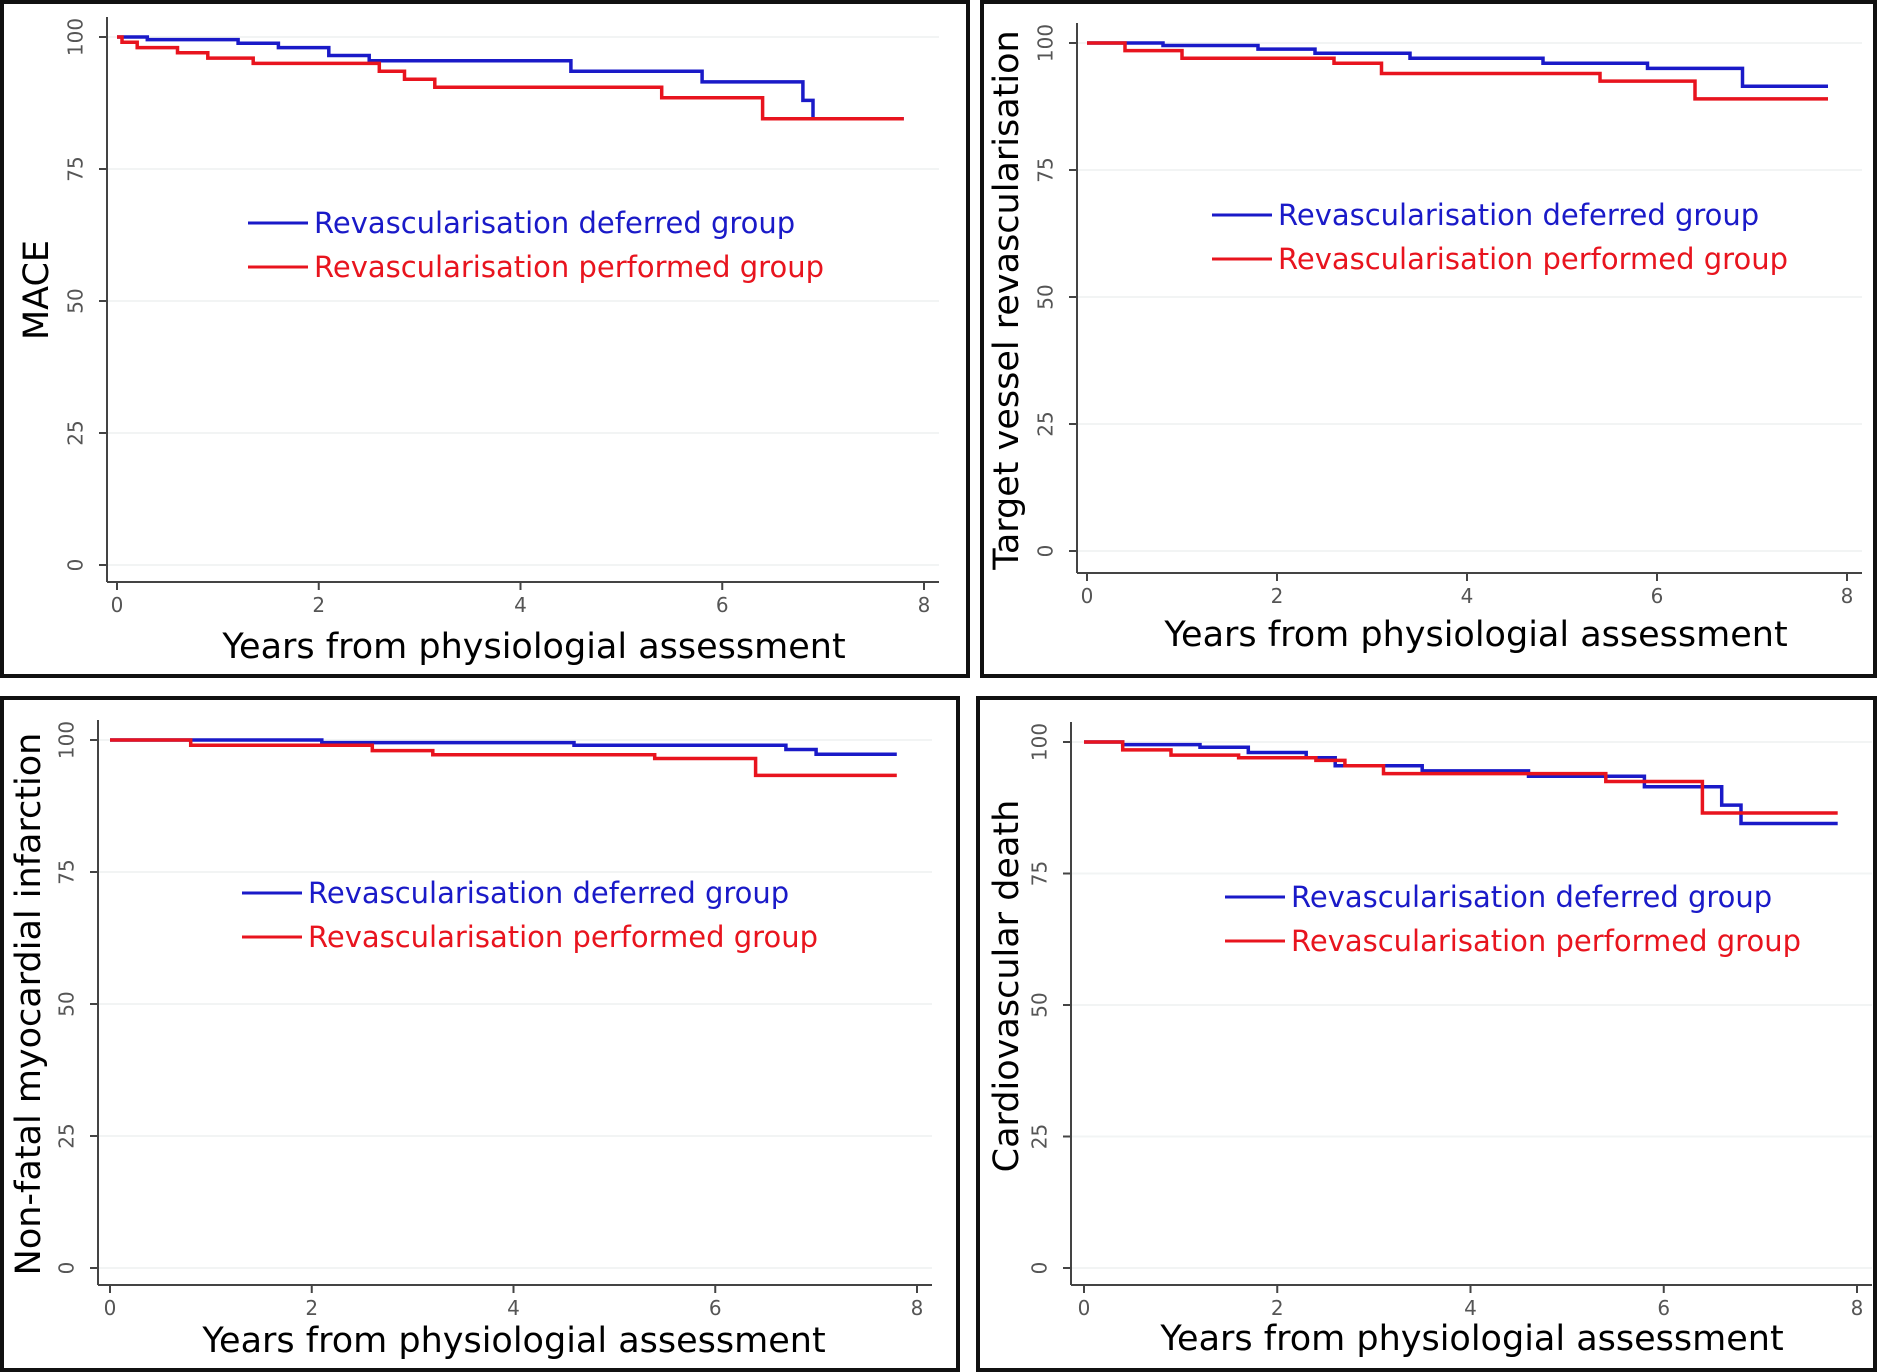  Describe the element at coordinates (1040, 1136) in the screenshot. I see `y-tick-label-cvd-1: 25` at that location.